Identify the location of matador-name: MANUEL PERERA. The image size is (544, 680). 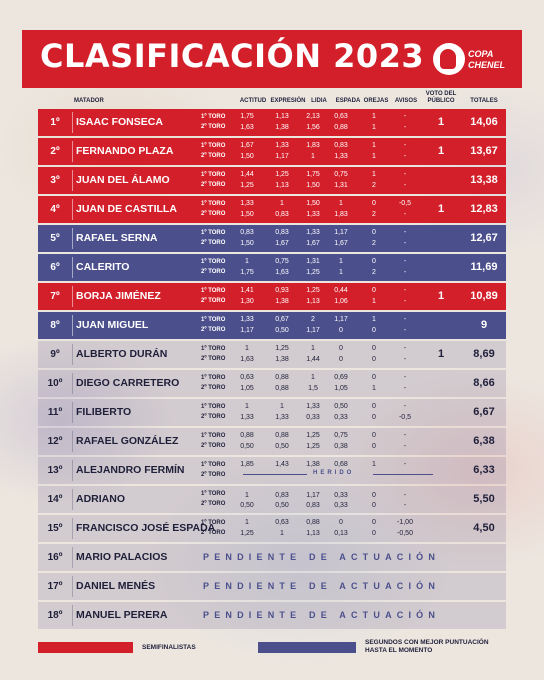
(122, 615).